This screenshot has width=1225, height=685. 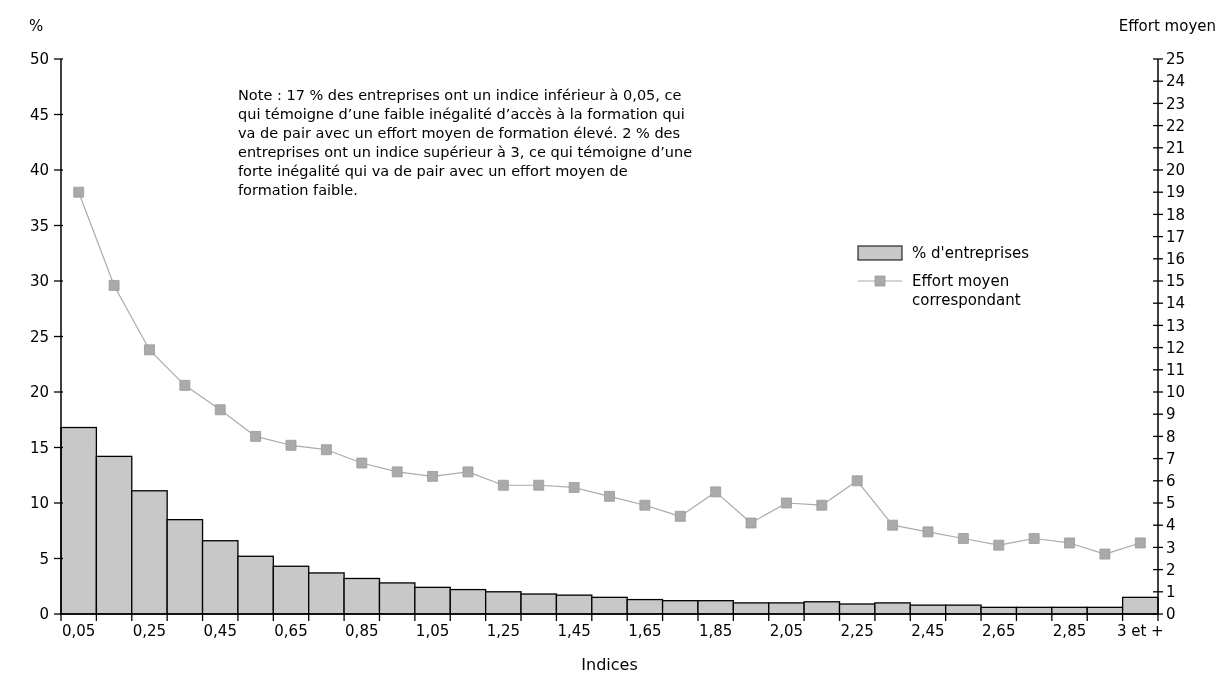 I want to click on y-tick-label: 40, so click(x=39, y=170).